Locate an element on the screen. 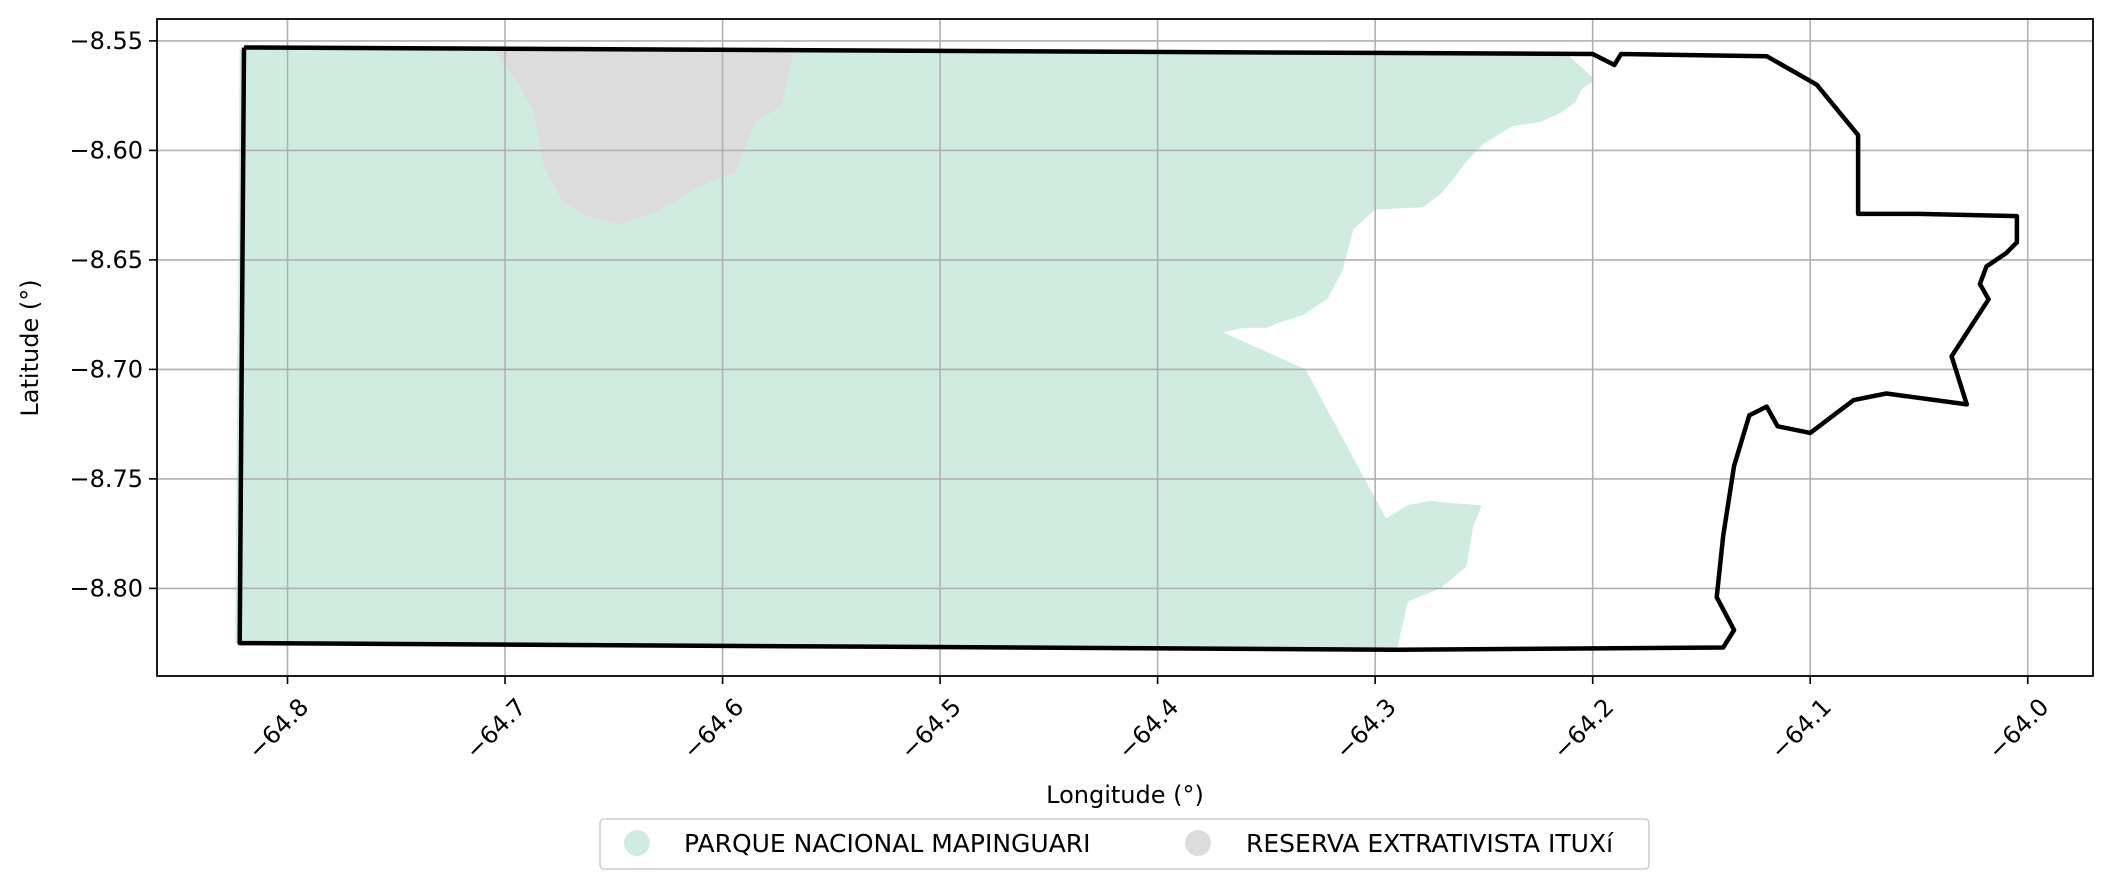  y-tick-label: −8.75 is located at coordinates (106, 479).